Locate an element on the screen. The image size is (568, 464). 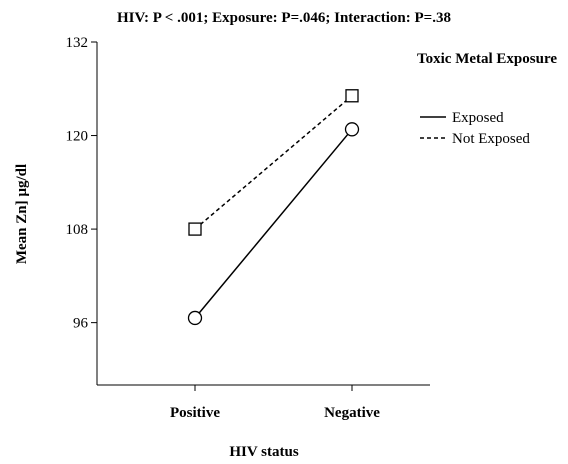
x-tick-label: Negative is located at coordinates (352, 413).